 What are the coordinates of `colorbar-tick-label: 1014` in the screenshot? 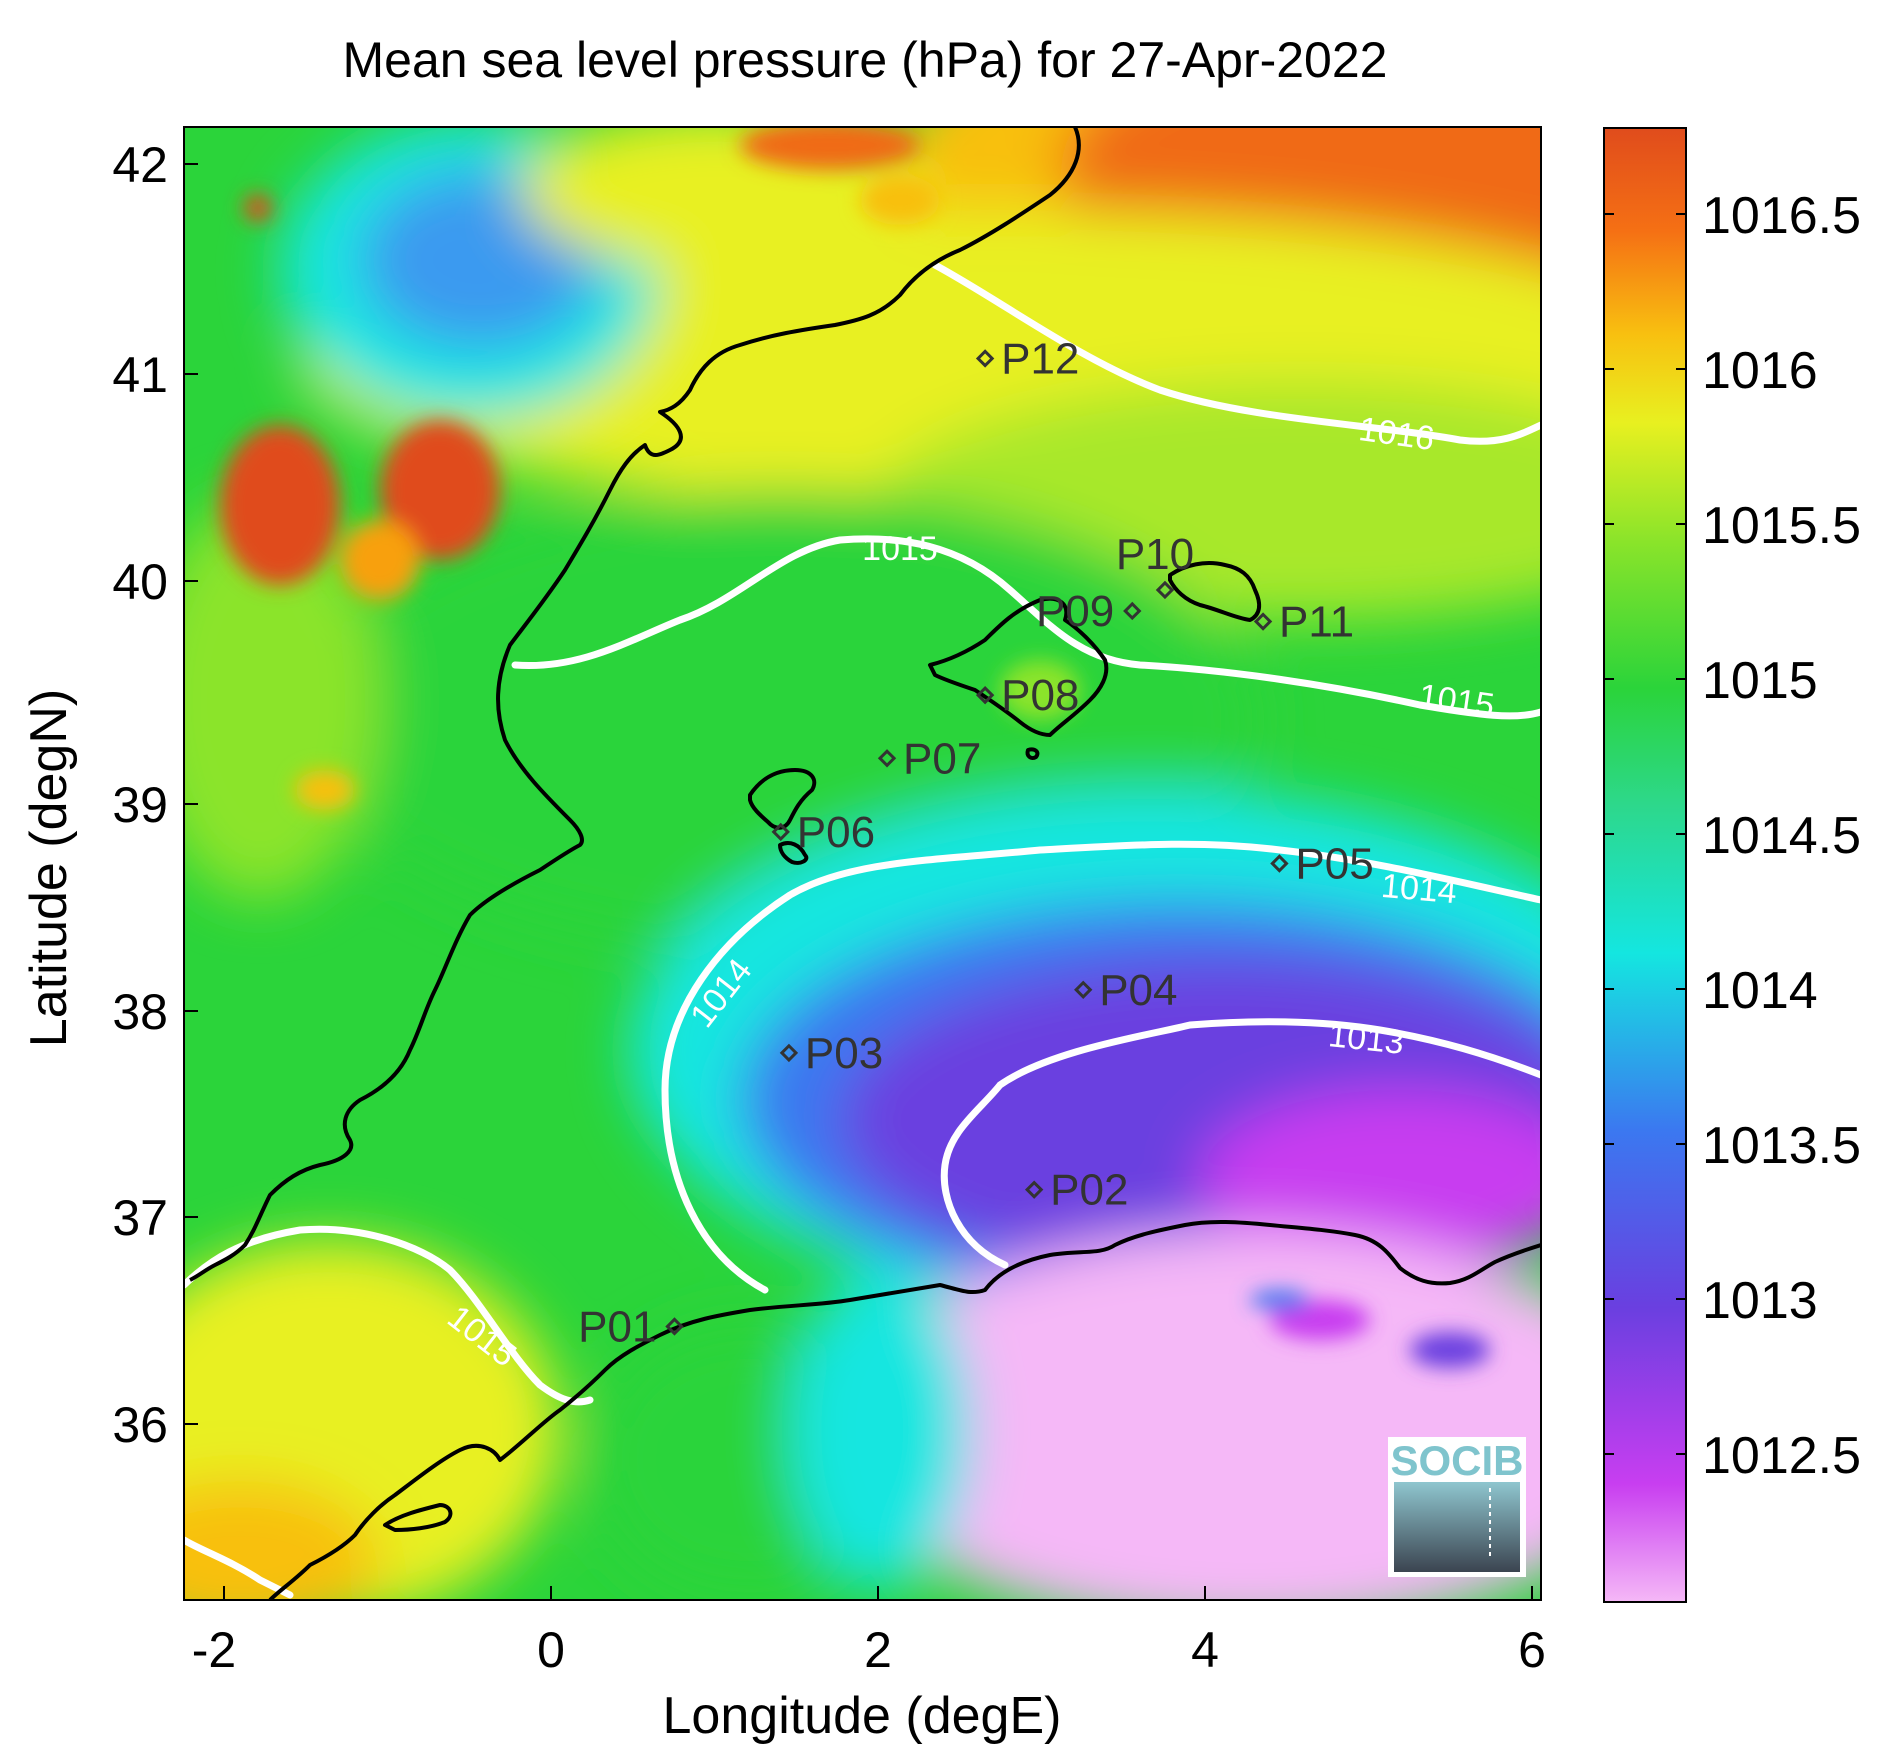 It's located at (1760, 991).